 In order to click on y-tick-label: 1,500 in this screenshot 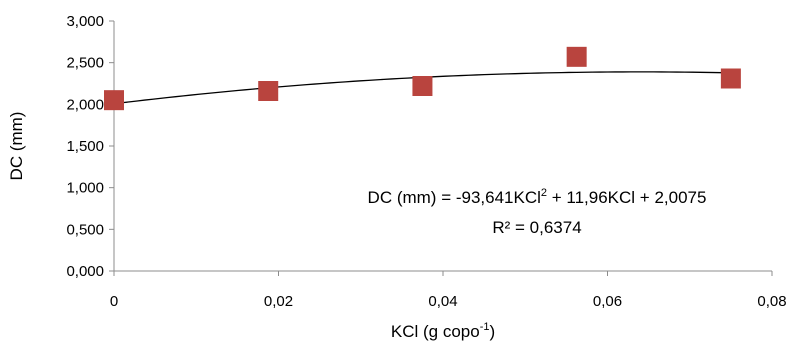, I will do `click(85, 146)`.